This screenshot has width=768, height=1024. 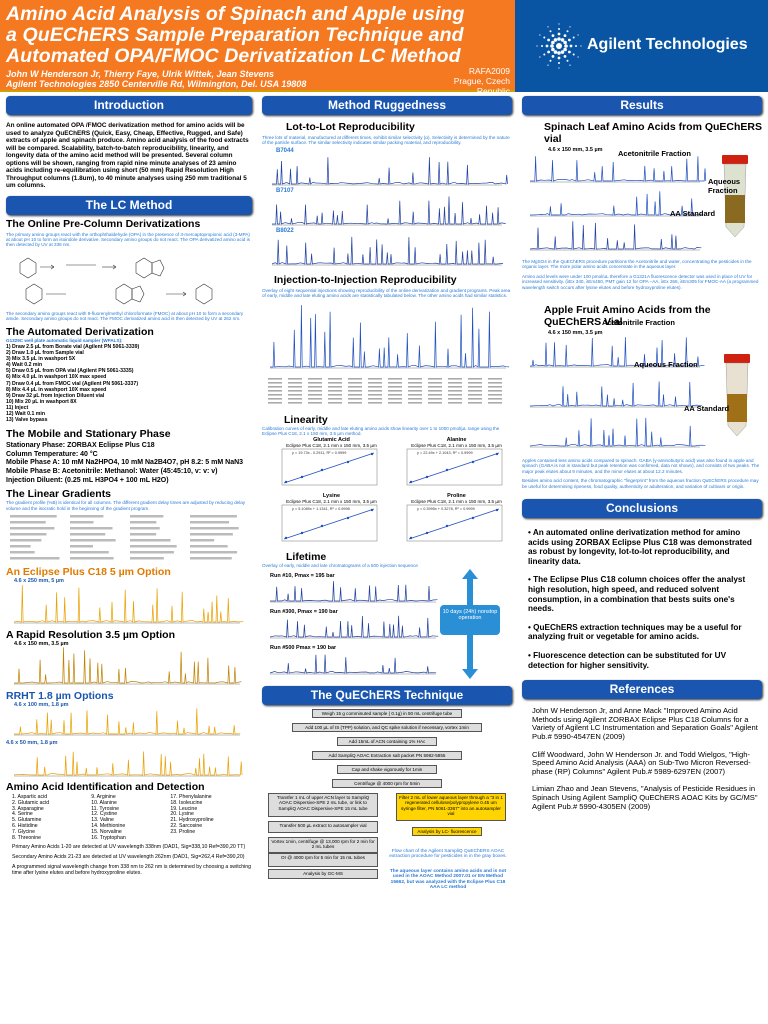 What do you see at coordinates (693, 213) in the screenshot?
I see `spinach-label-std: AA Standard` at bounding box center [693, 213].